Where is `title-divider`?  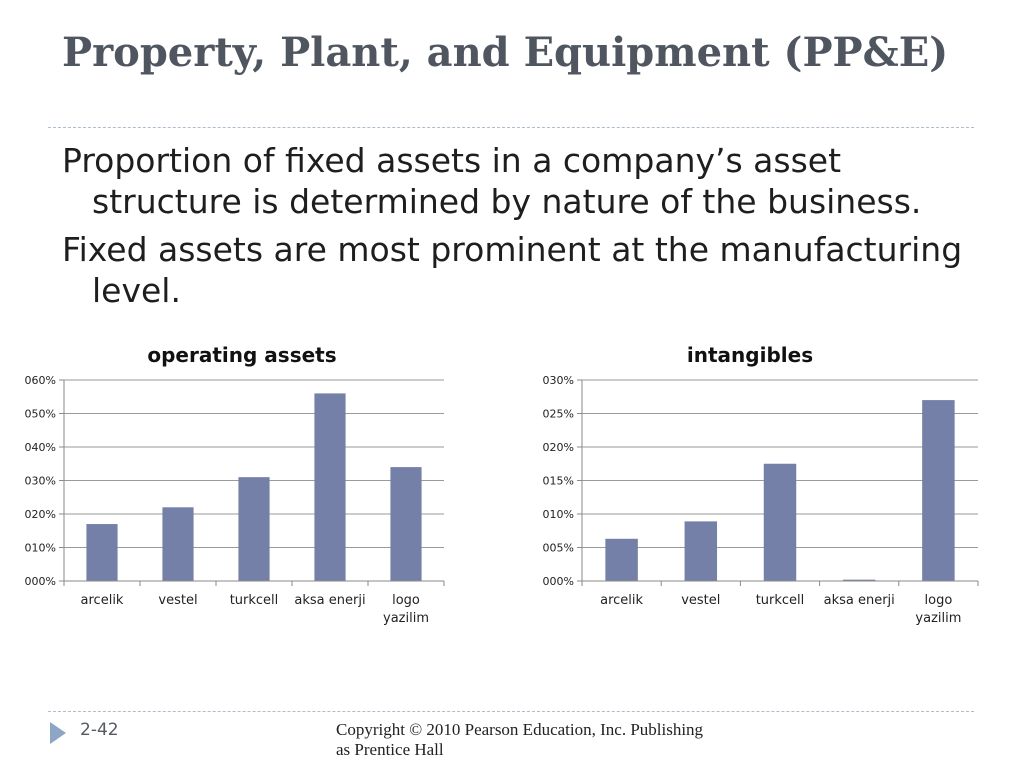
title-divider is located at coordinates (511, 127).